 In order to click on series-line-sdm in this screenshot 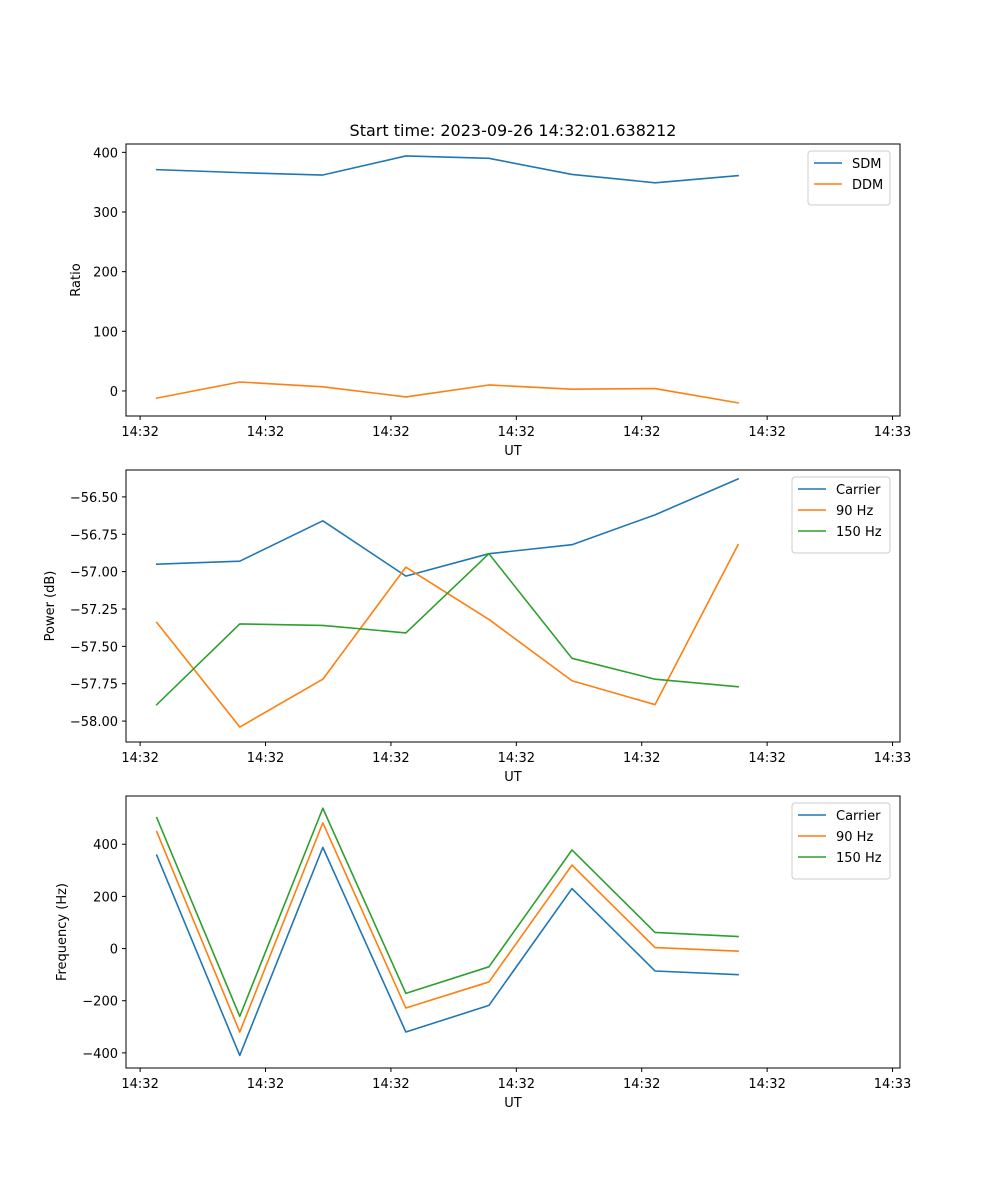, I will do `click(447, 169)`.